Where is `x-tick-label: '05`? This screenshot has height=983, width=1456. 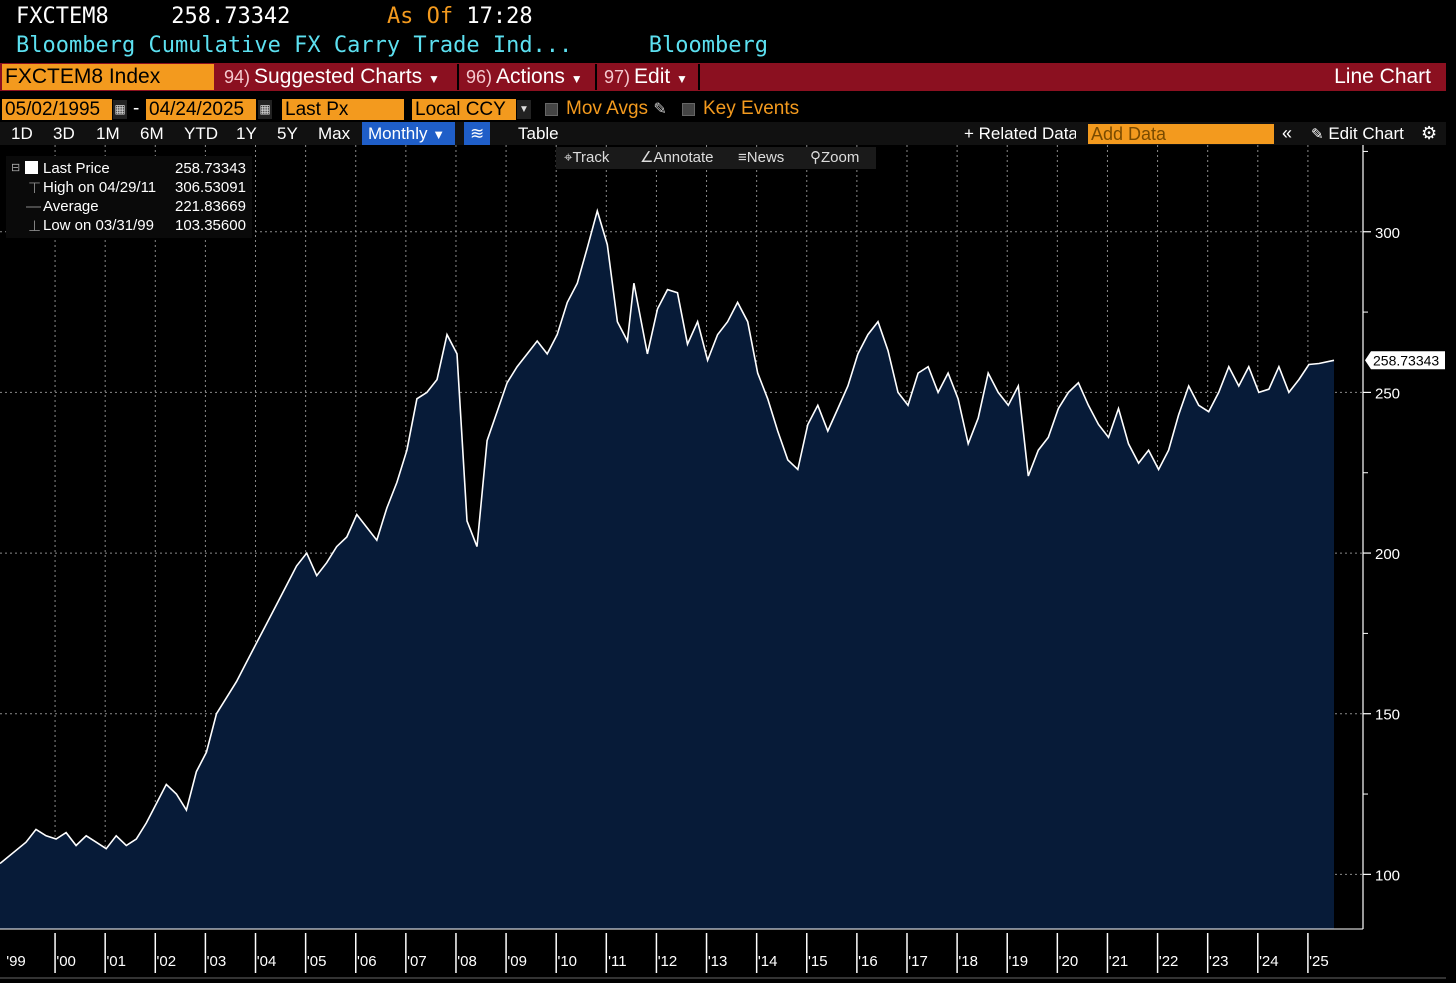 x-tick-label: '05 is located at coordinates (317, 961).